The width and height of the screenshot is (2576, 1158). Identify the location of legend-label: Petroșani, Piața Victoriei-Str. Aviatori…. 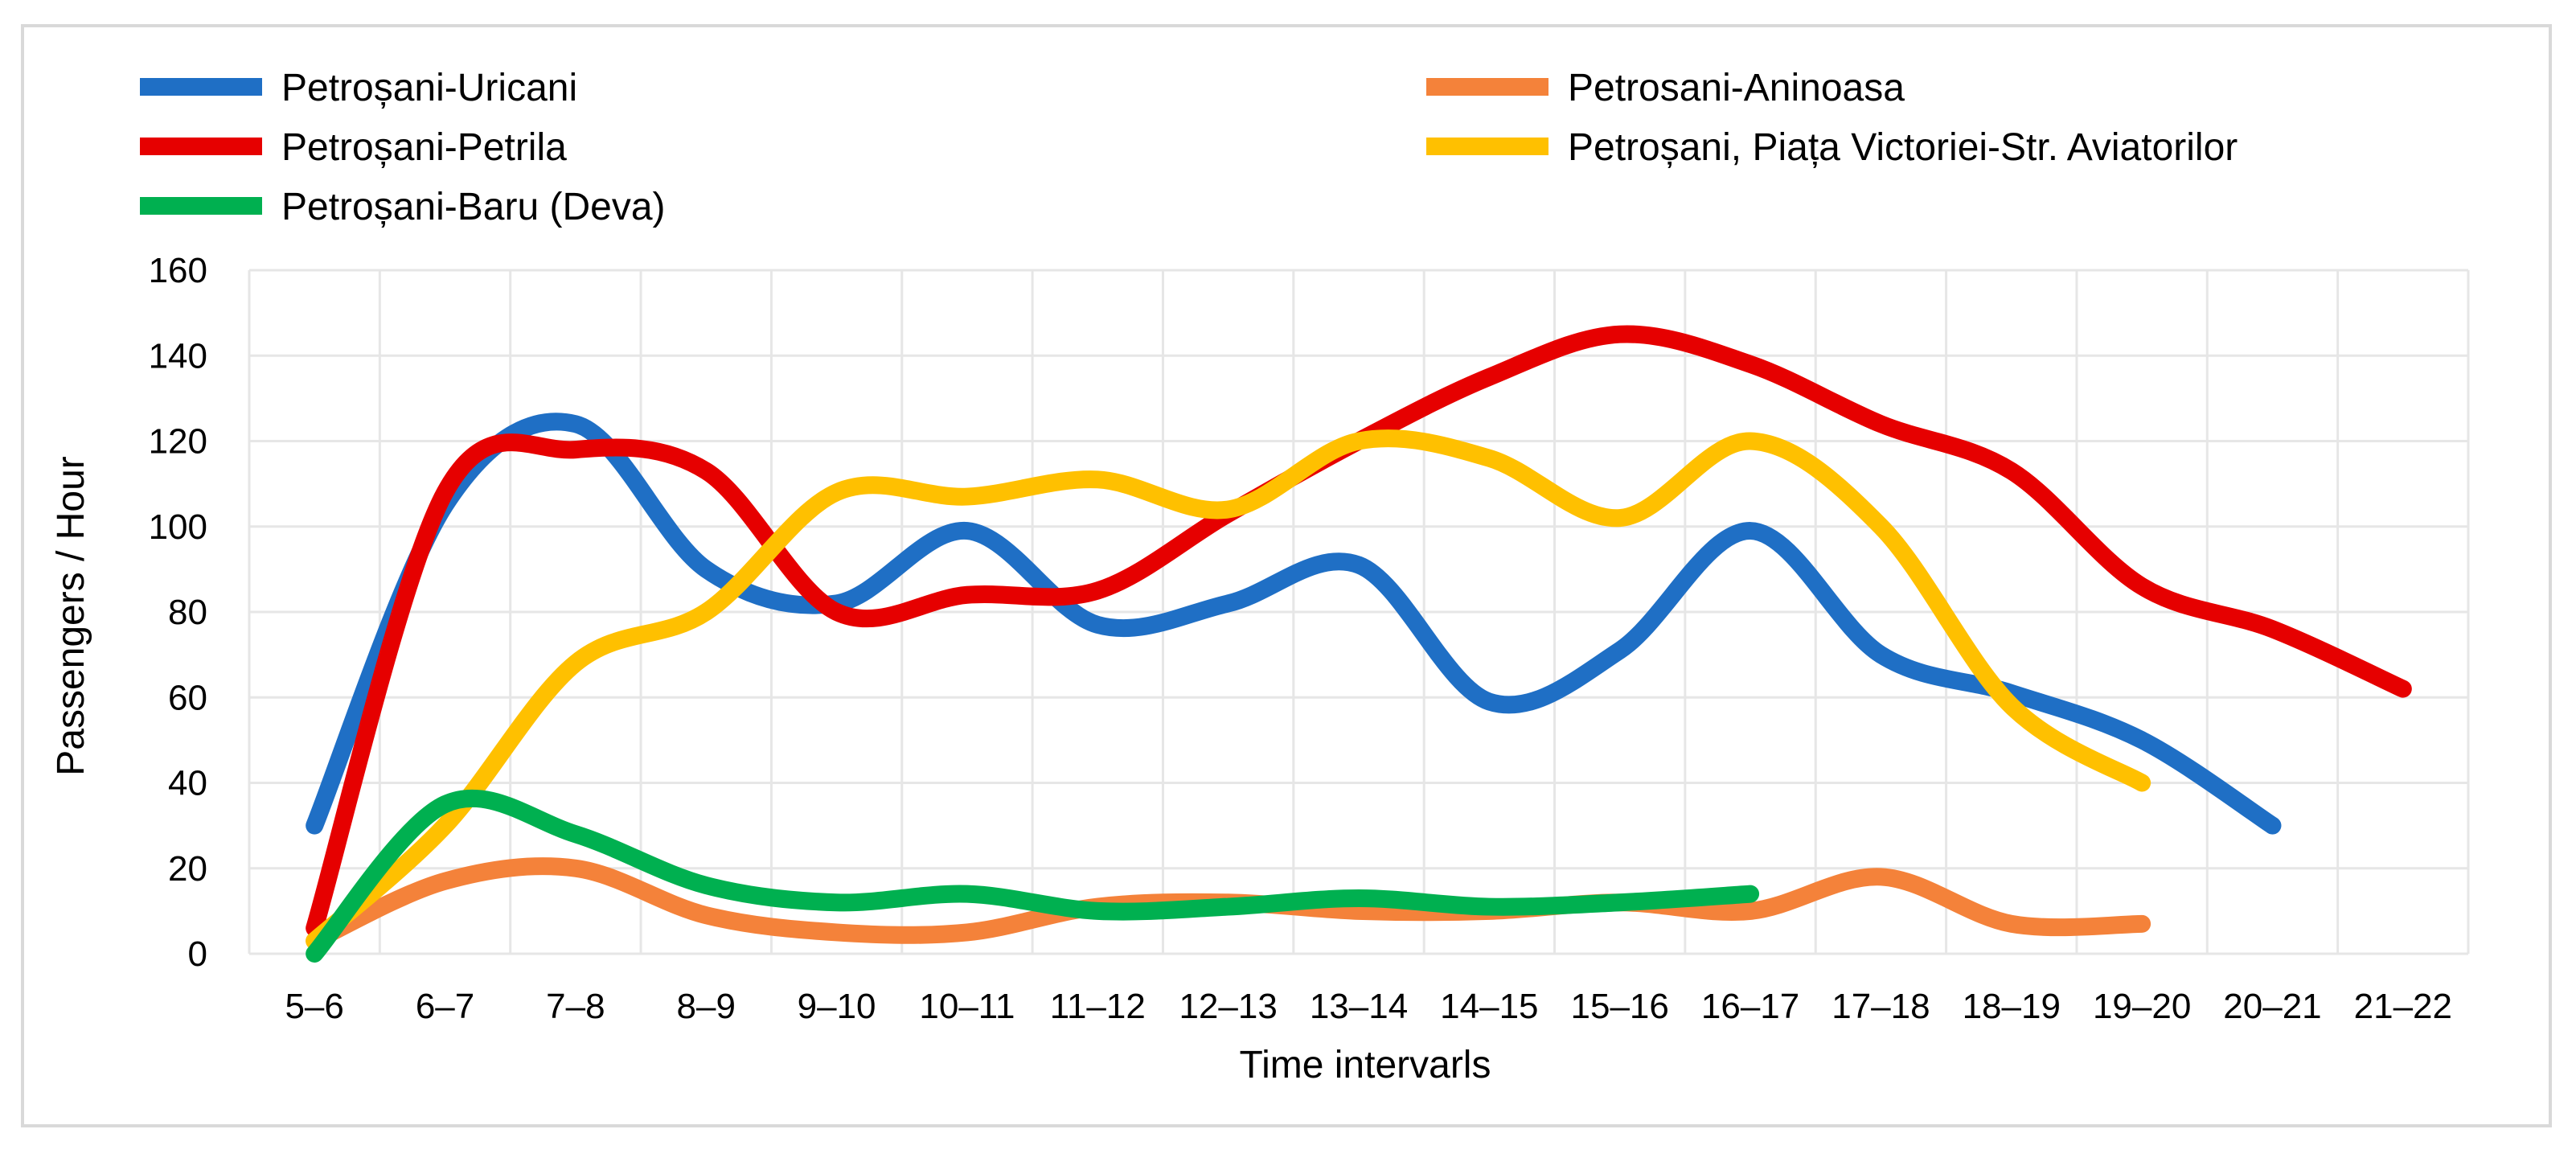
(1903, 147).